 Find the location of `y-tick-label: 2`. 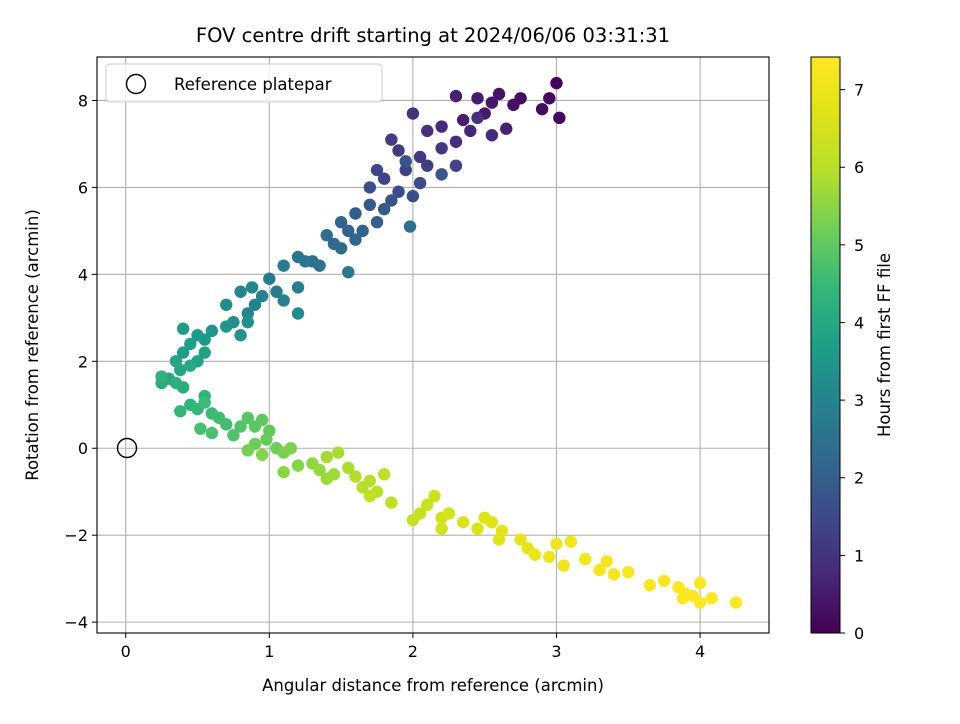

y-tick-label: 2 is located at coordinates (83, 361).